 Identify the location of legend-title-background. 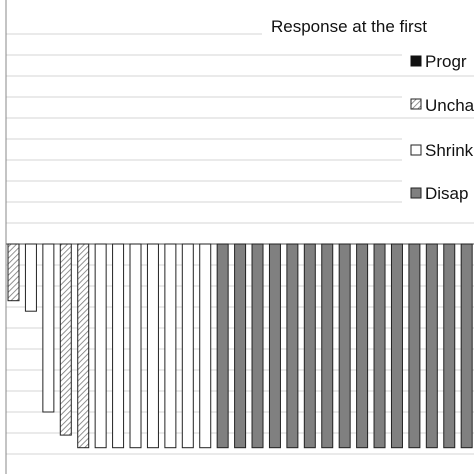
(368, 23).